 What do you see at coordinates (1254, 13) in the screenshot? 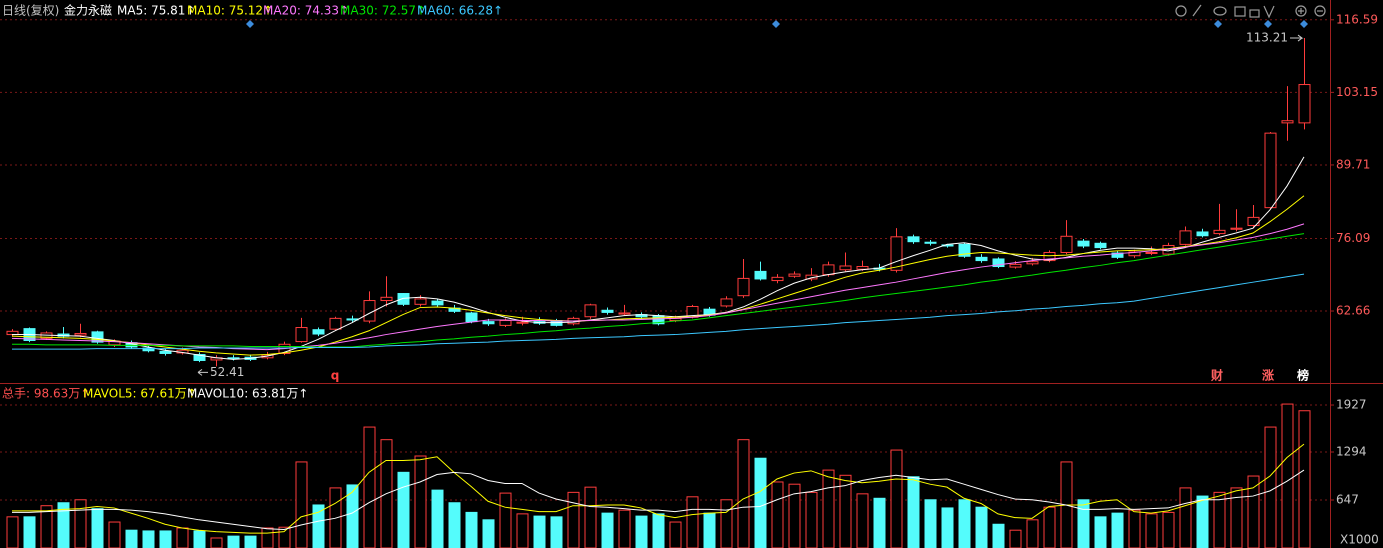
I see `lock-icon` at bounding box center [1254, 13].